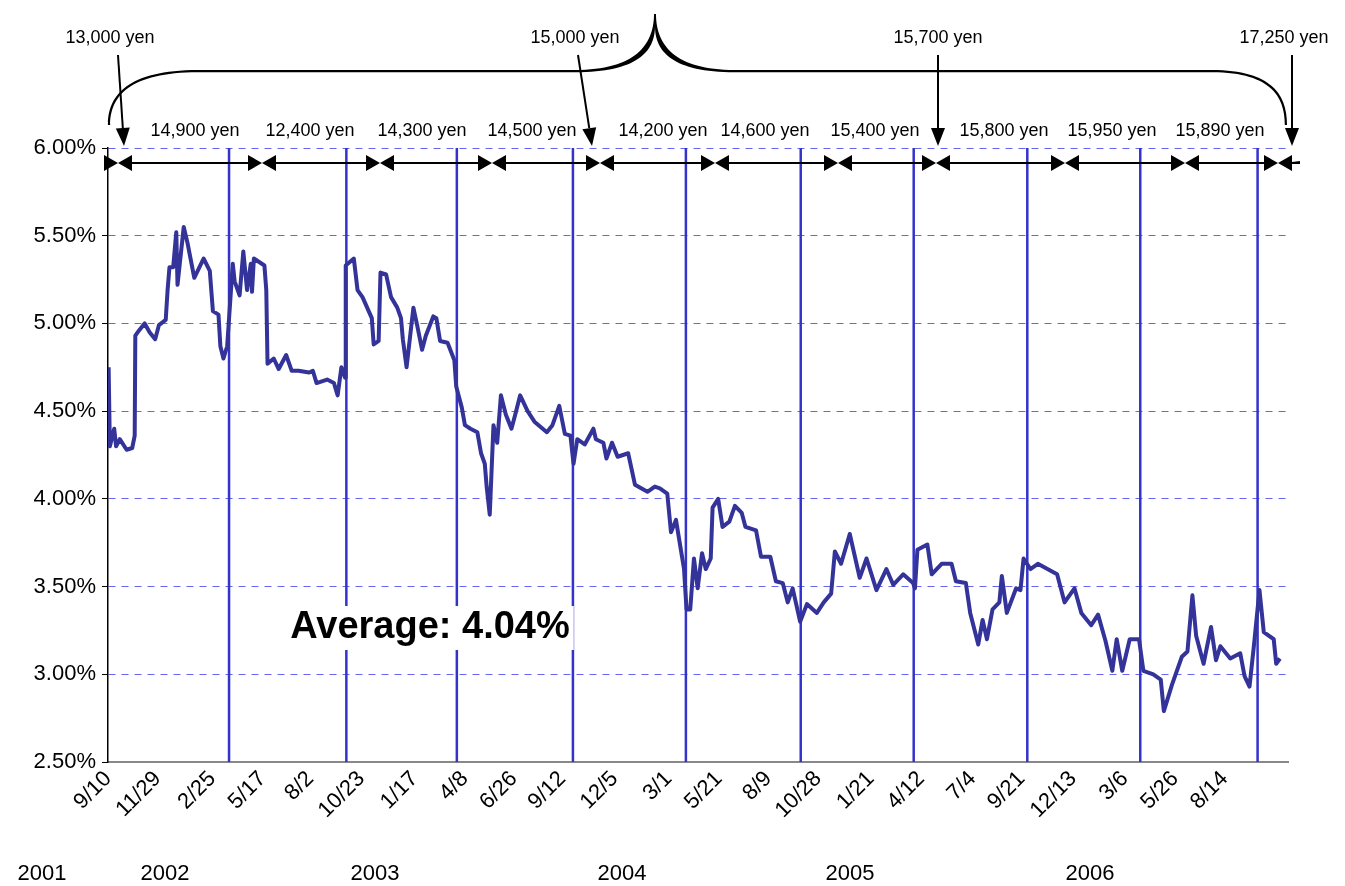 This screenshot has height=886, width=1345. What do you see at coordinates (854, 789) in the screenshot?
I see `x-tick-label: 1/21` at bounding box center [854, 789].